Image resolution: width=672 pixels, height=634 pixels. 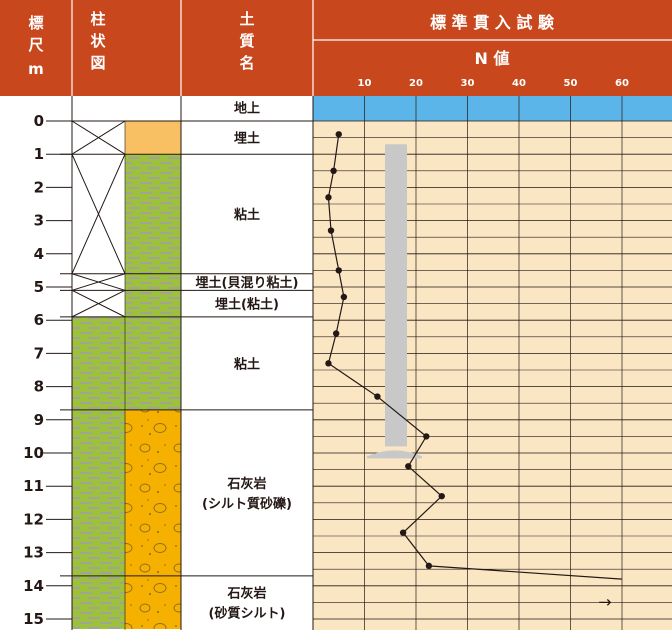 What do you see at coordinates (33, 486) in the screenshot?
I see `depth-tick-label: 11` at bounding box center [33, 486].